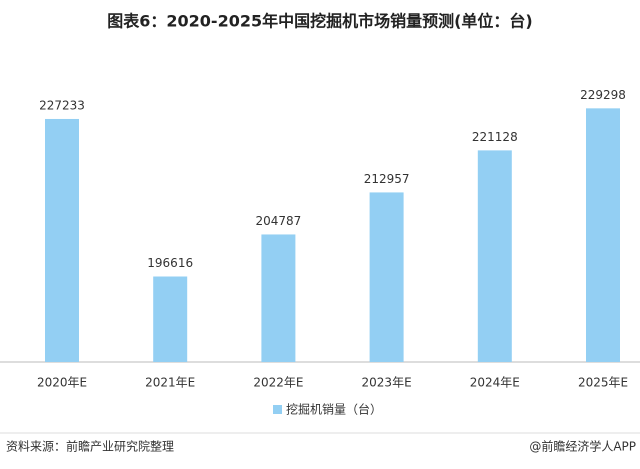  What do you see at coordinates (495, 383) in the screenshot?
I see `x-tick-label: 2024年E` at bounding box center [495, 383].